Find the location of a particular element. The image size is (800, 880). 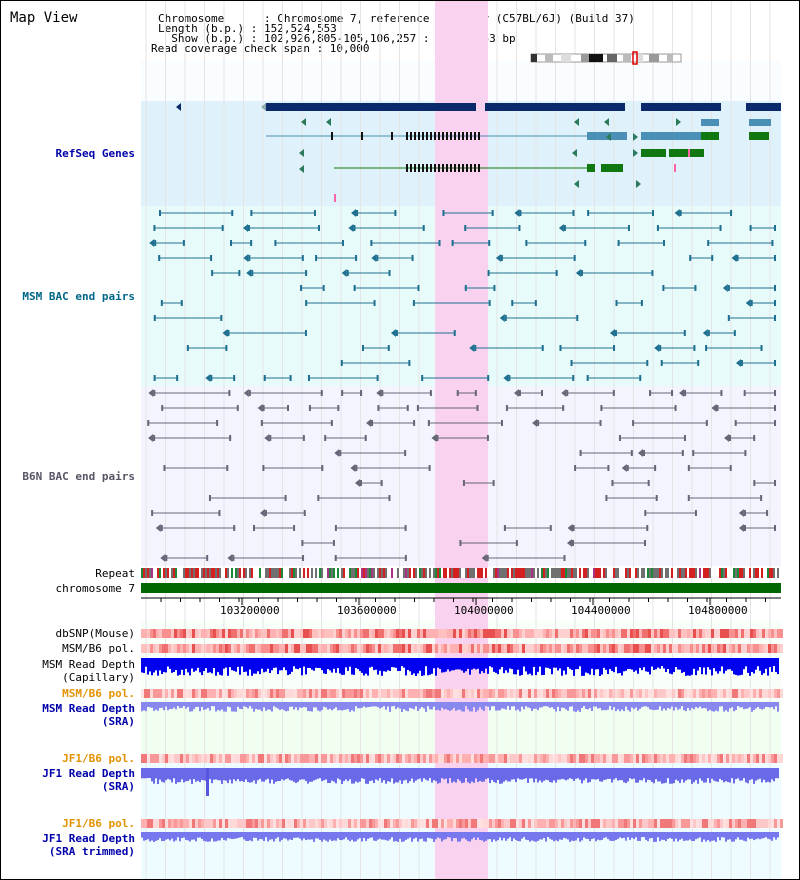

track-label-refseq: RefSeq Genes is located at coordinates (95, 153).